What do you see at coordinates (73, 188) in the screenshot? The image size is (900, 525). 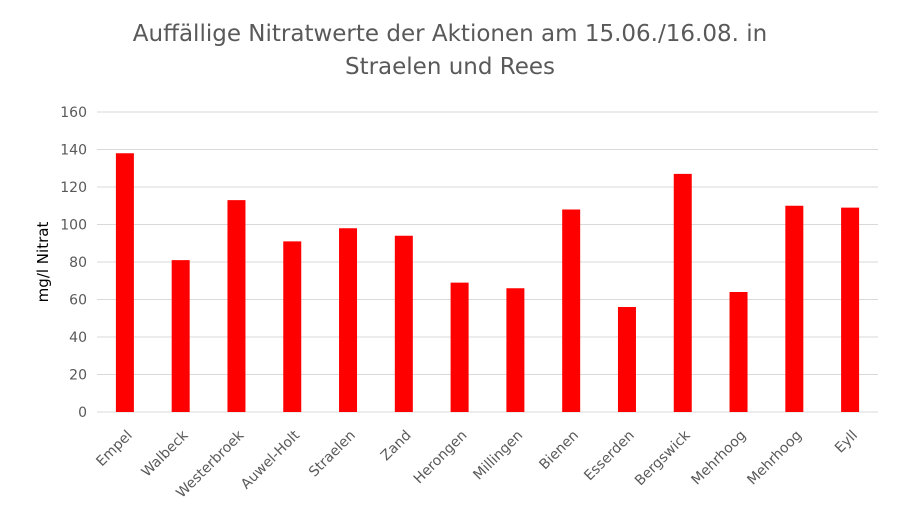 I see `y-tick-label: 120` at bounding box center [73, 188].